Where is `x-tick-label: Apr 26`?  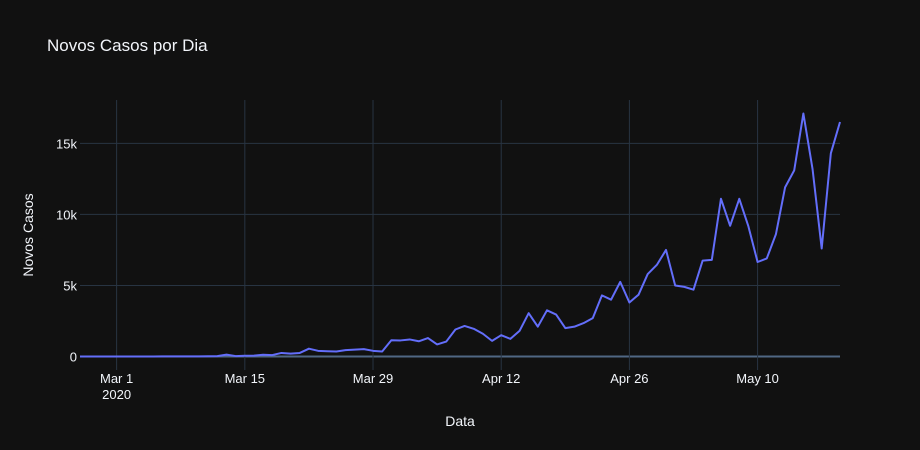 x-tick-label: Apr 26 is located at coordinates (629, 378).